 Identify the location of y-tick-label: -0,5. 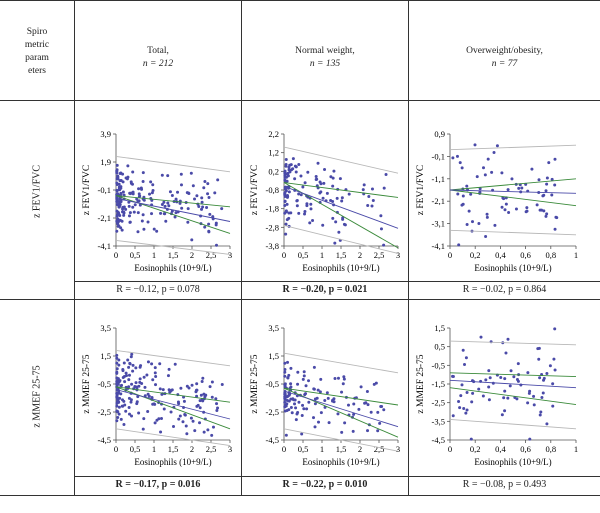
(272, 384).